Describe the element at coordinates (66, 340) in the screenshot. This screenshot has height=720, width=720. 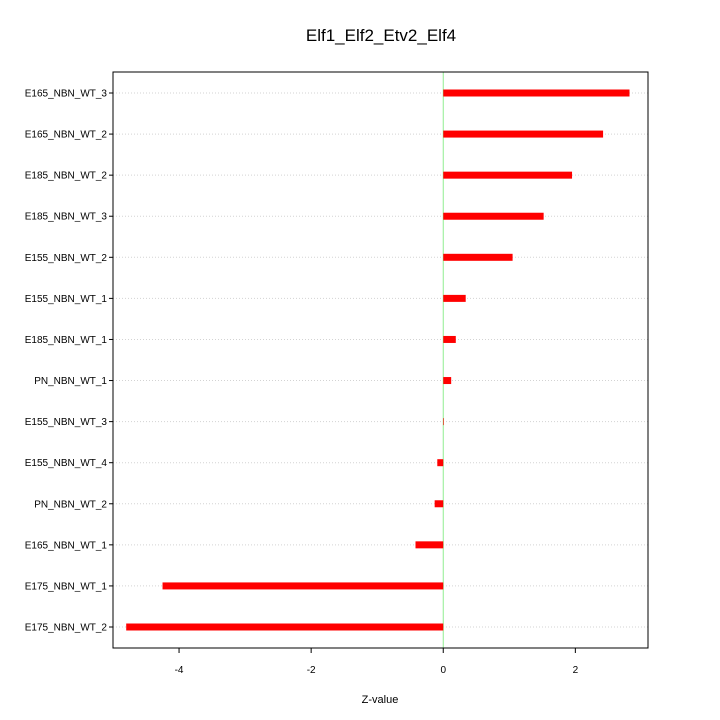
I see `y-tick-label: E185_NBN_WT_1` at that location.